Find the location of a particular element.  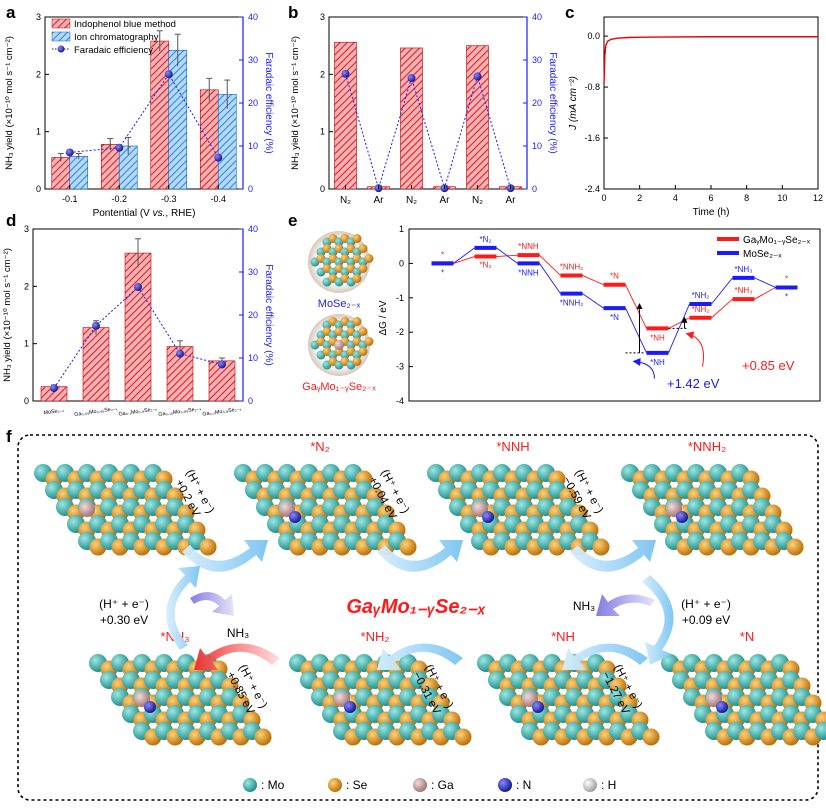

panel-label-e: e is located at coordinates (292, 220).